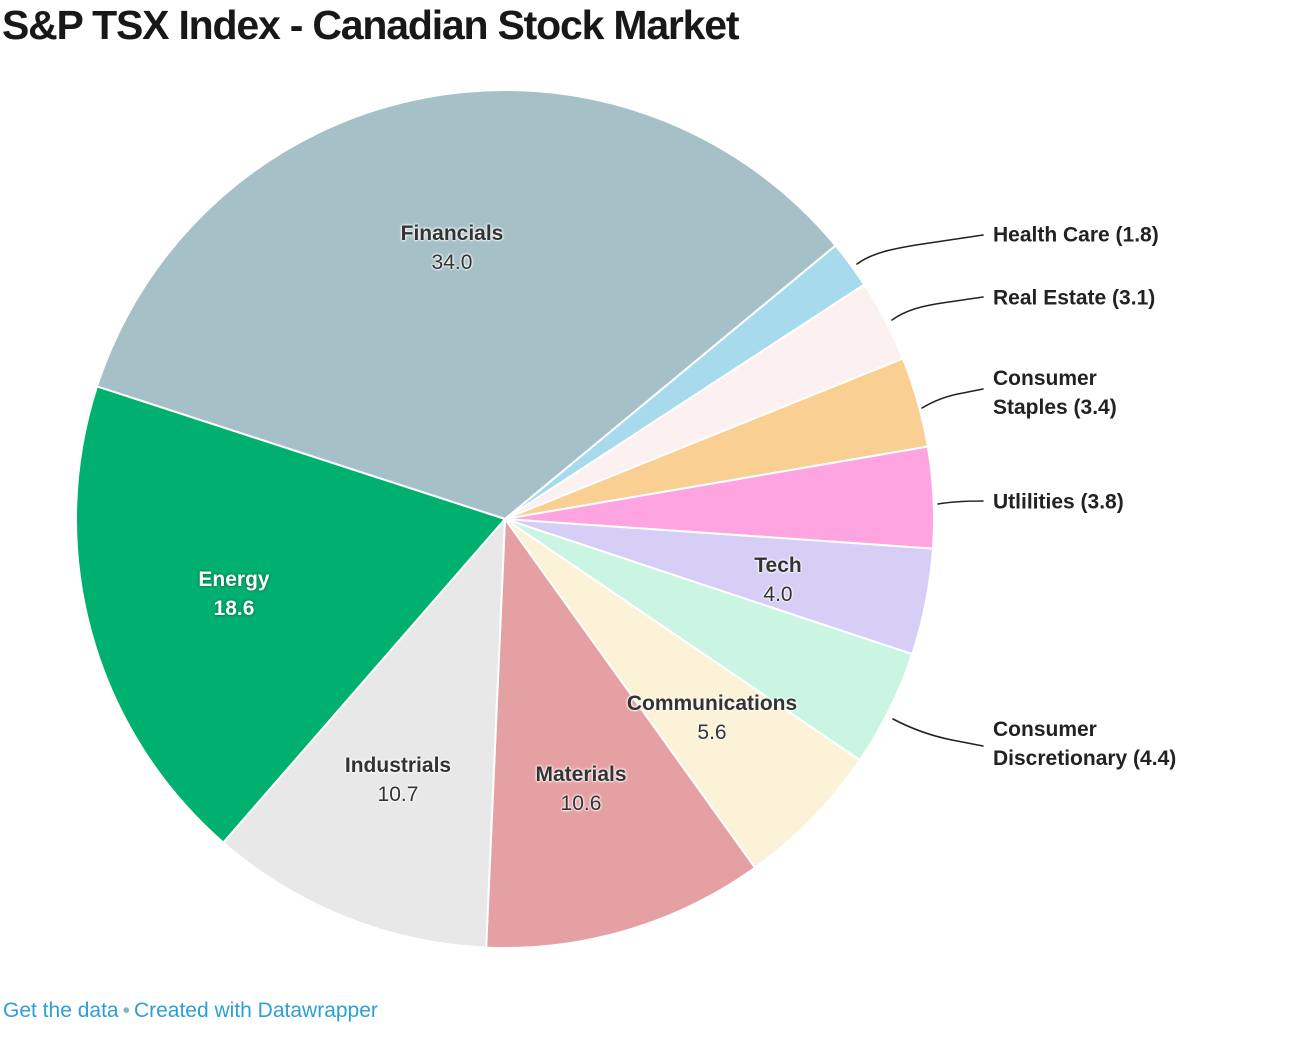 The image size is (1300, 1040). I want to click on pie-slice-energy, so click(290, 614).